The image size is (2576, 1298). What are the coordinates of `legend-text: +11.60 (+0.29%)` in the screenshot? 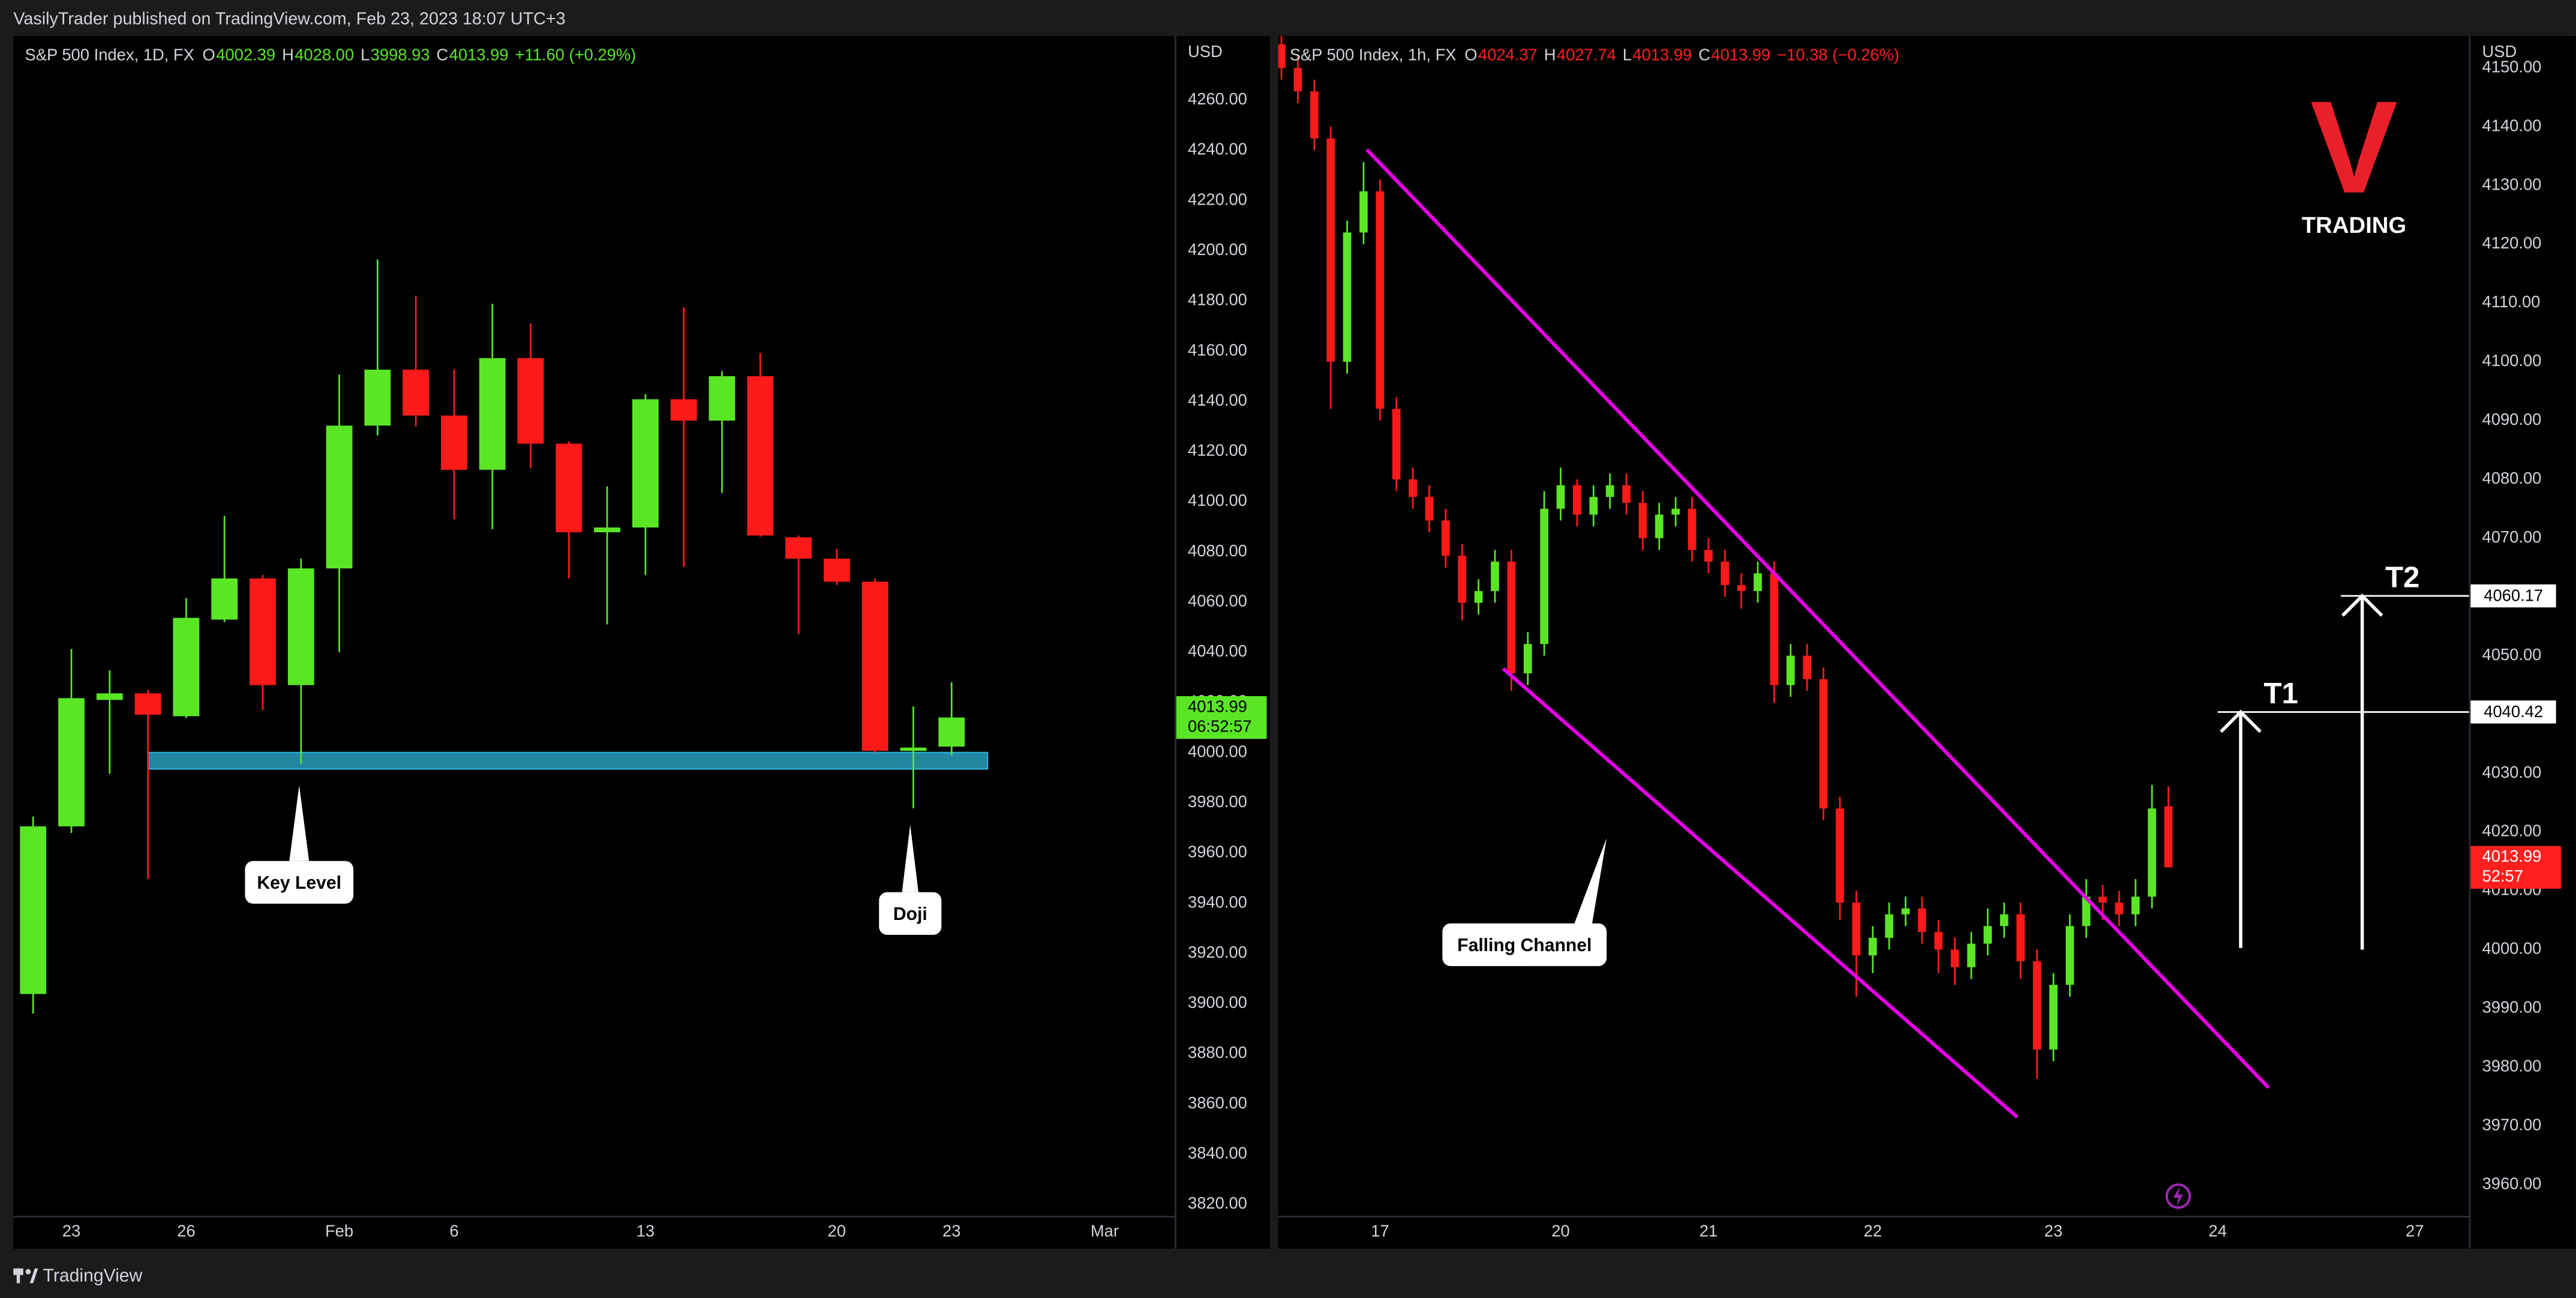 It's located at (576, 54).